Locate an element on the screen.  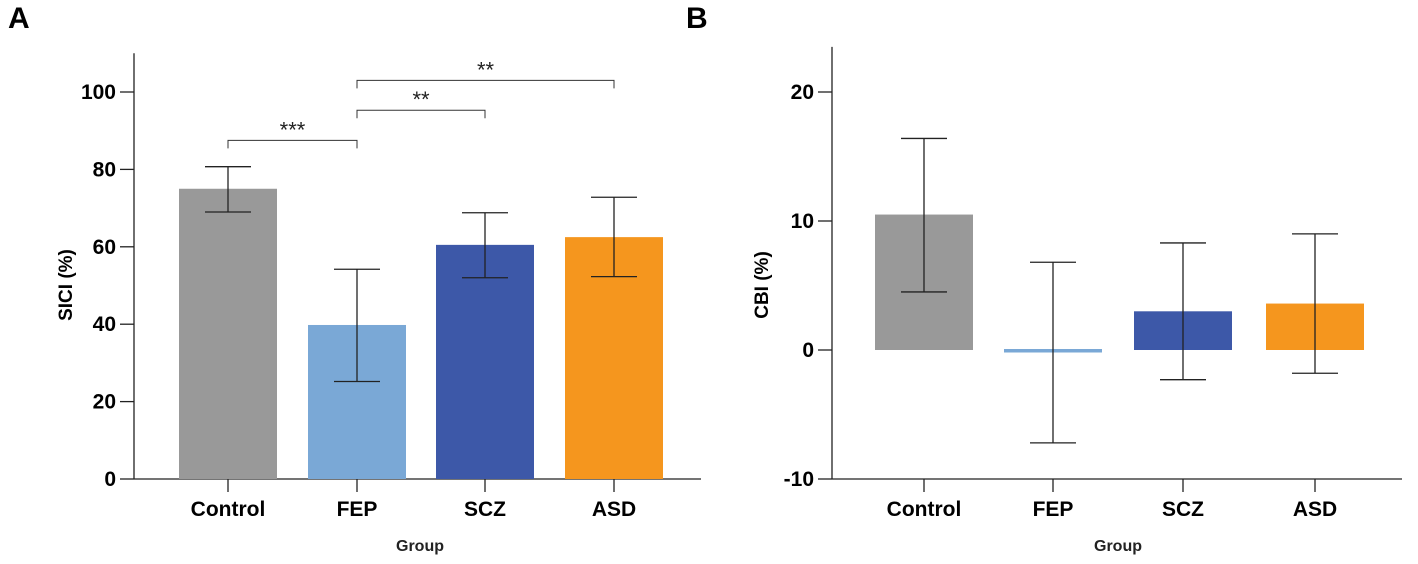
bar-asd is located at coordinates (614, 358).